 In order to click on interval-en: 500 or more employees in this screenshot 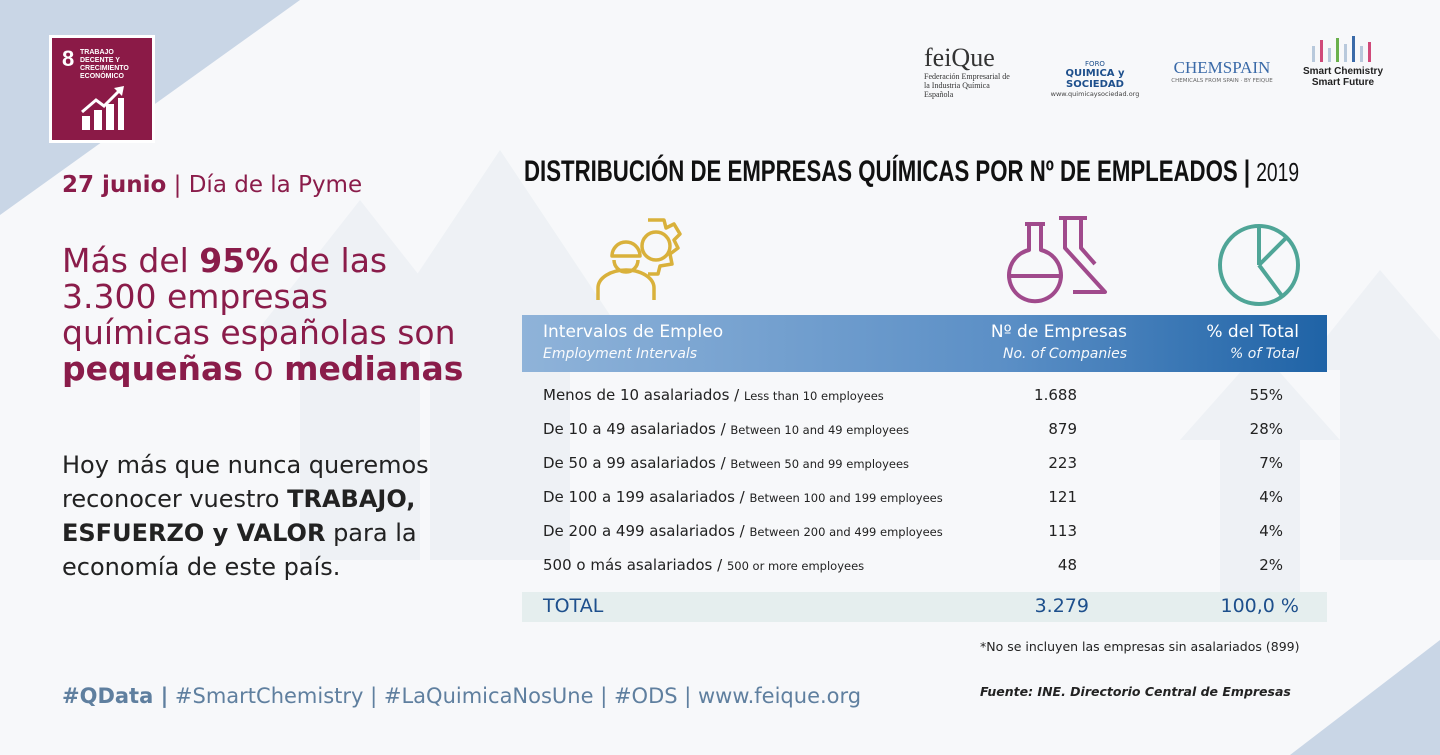, I will do `click(795, 566)`.